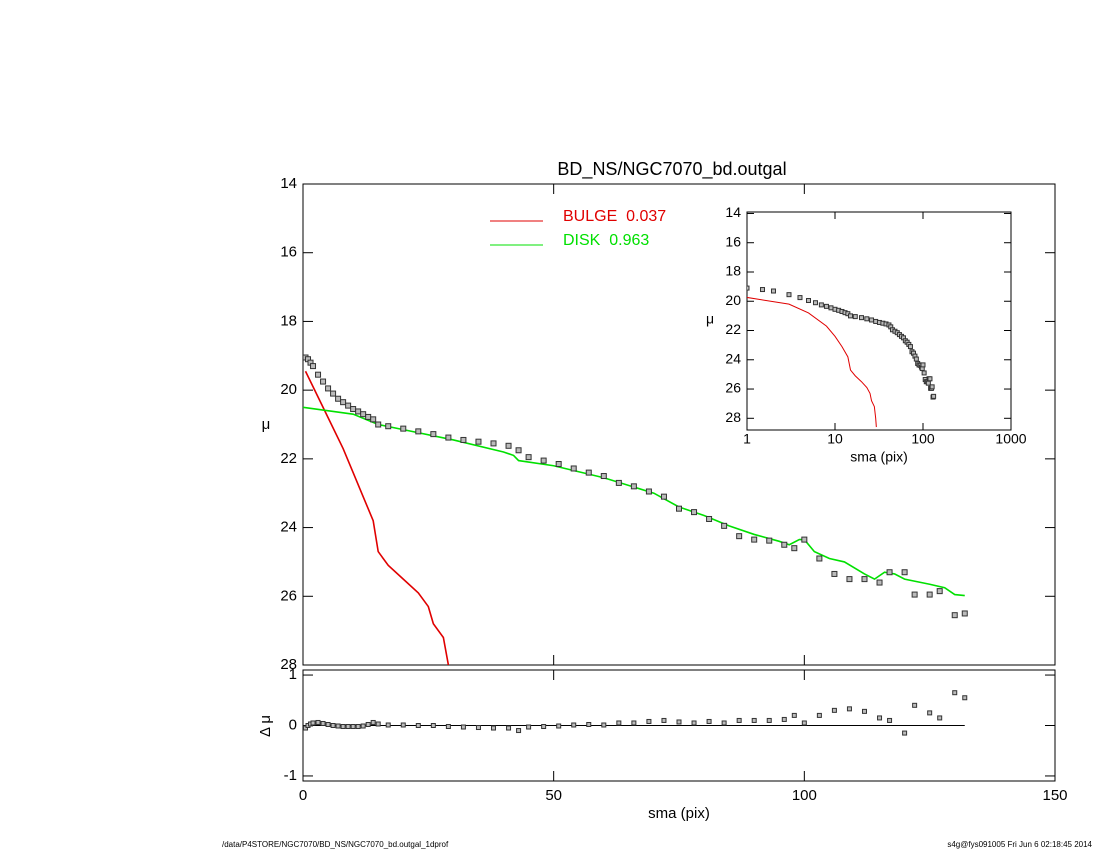 This screenshot has height=850, width=1100. What do you see at coordinates (293, 674) in the screenshot?
I see `y-tick-label: 1` at bounding box center [293, 674].